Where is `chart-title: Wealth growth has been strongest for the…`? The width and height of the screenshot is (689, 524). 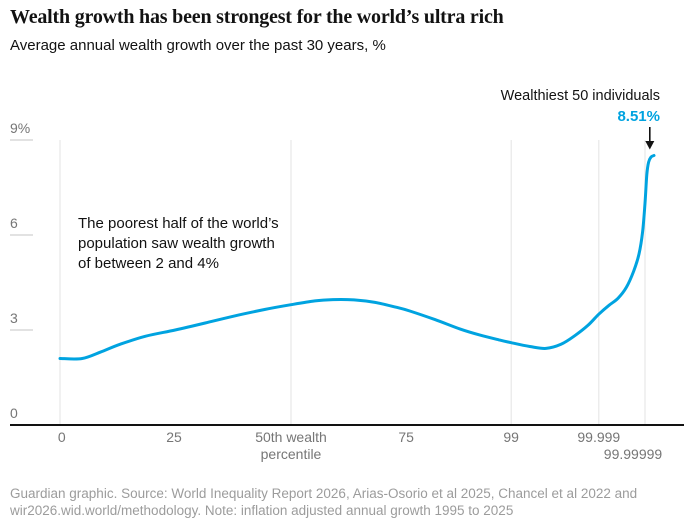 chart-title: Wealth growth has been strongest for the… is located at coordinates (257, 17).